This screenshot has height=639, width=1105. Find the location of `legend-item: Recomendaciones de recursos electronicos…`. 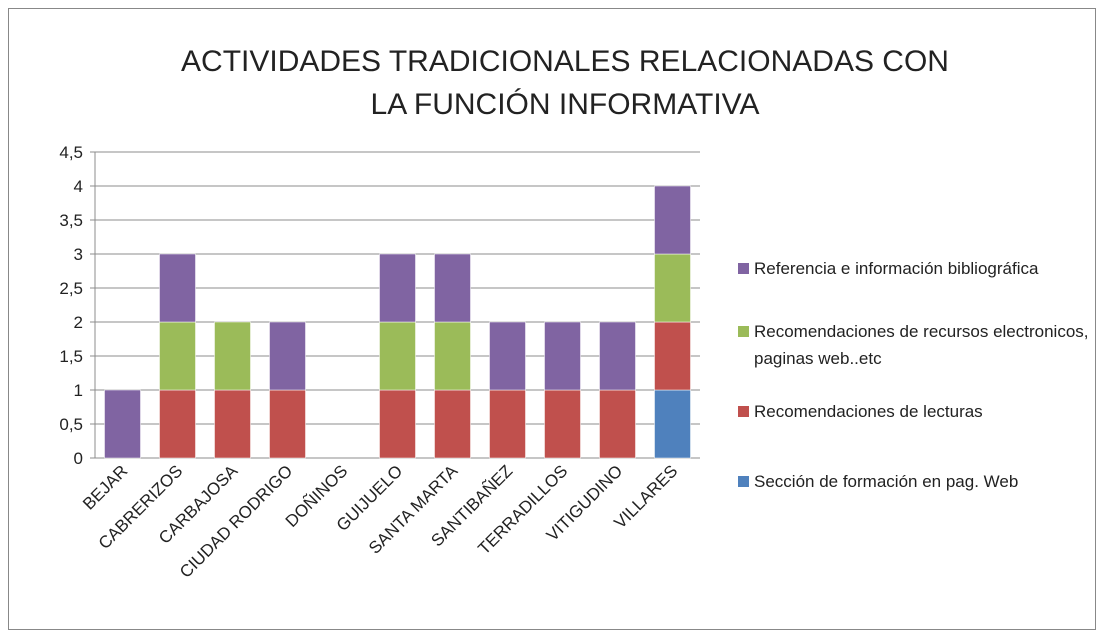

legend-item: Recomendaciones de recursos electronicos… is located at coordinates (915, 345).